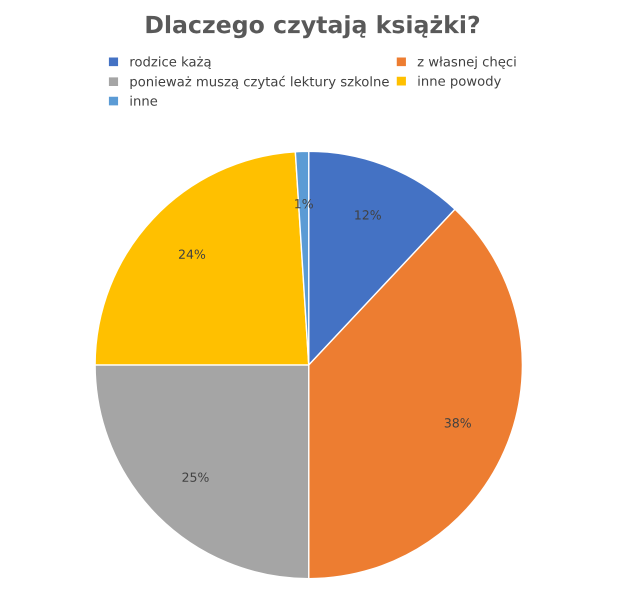  Describe the element at coordinates (192, 254) in the screenshot. I see `data-label: 24%` at that location.